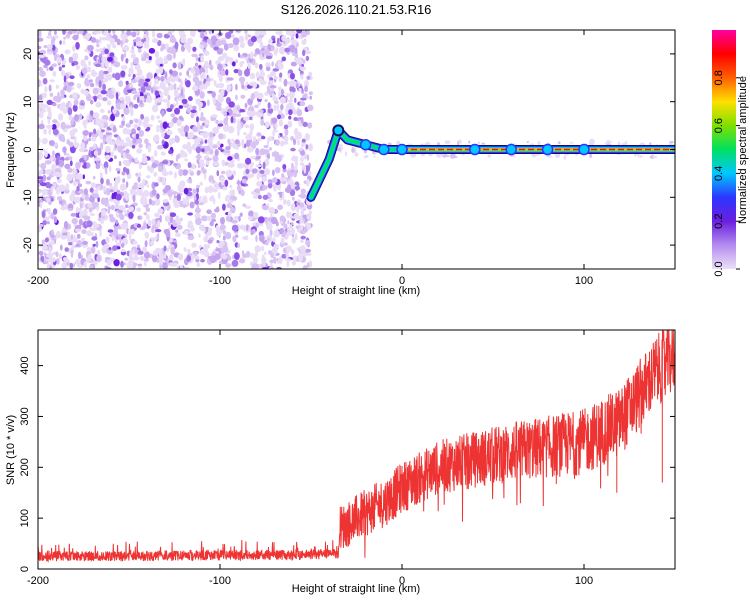 The width and height of the screenshot is (750, 600). I want to click on colorbar-tick-label: 0.8, so click(719, 77).